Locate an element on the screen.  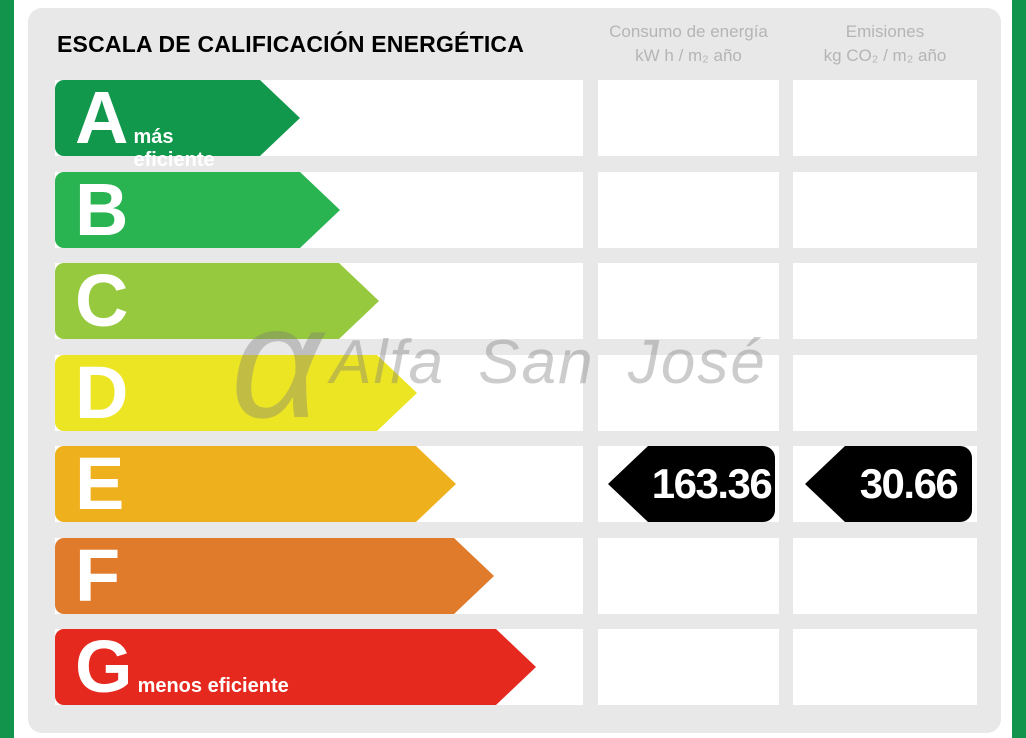
consumption-header-line1: Consumo de energía is located at coordinates (688, 31).